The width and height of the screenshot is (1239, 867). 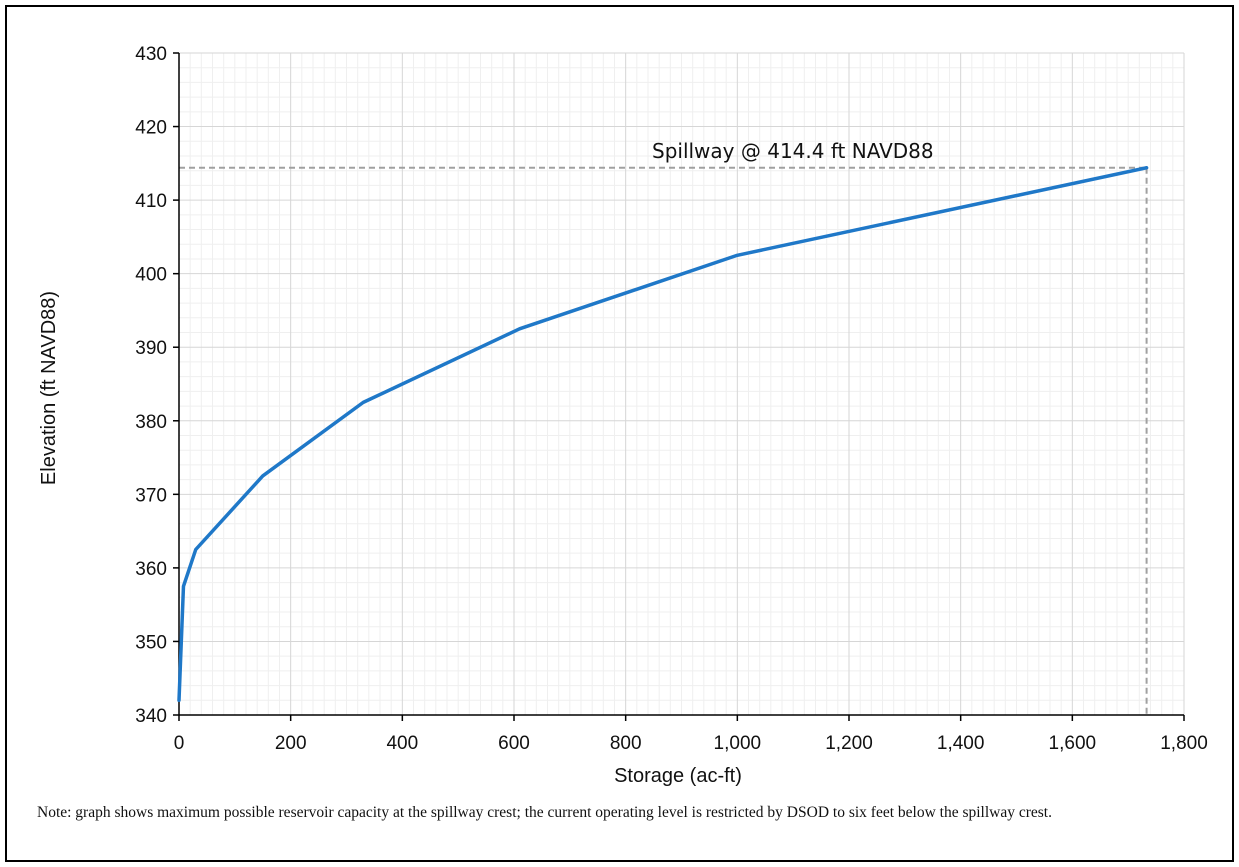 What do you see at coordinates (151, 495) in the screenshot?
I see `y-tick-label: 370` at bounding box center [151, 495].